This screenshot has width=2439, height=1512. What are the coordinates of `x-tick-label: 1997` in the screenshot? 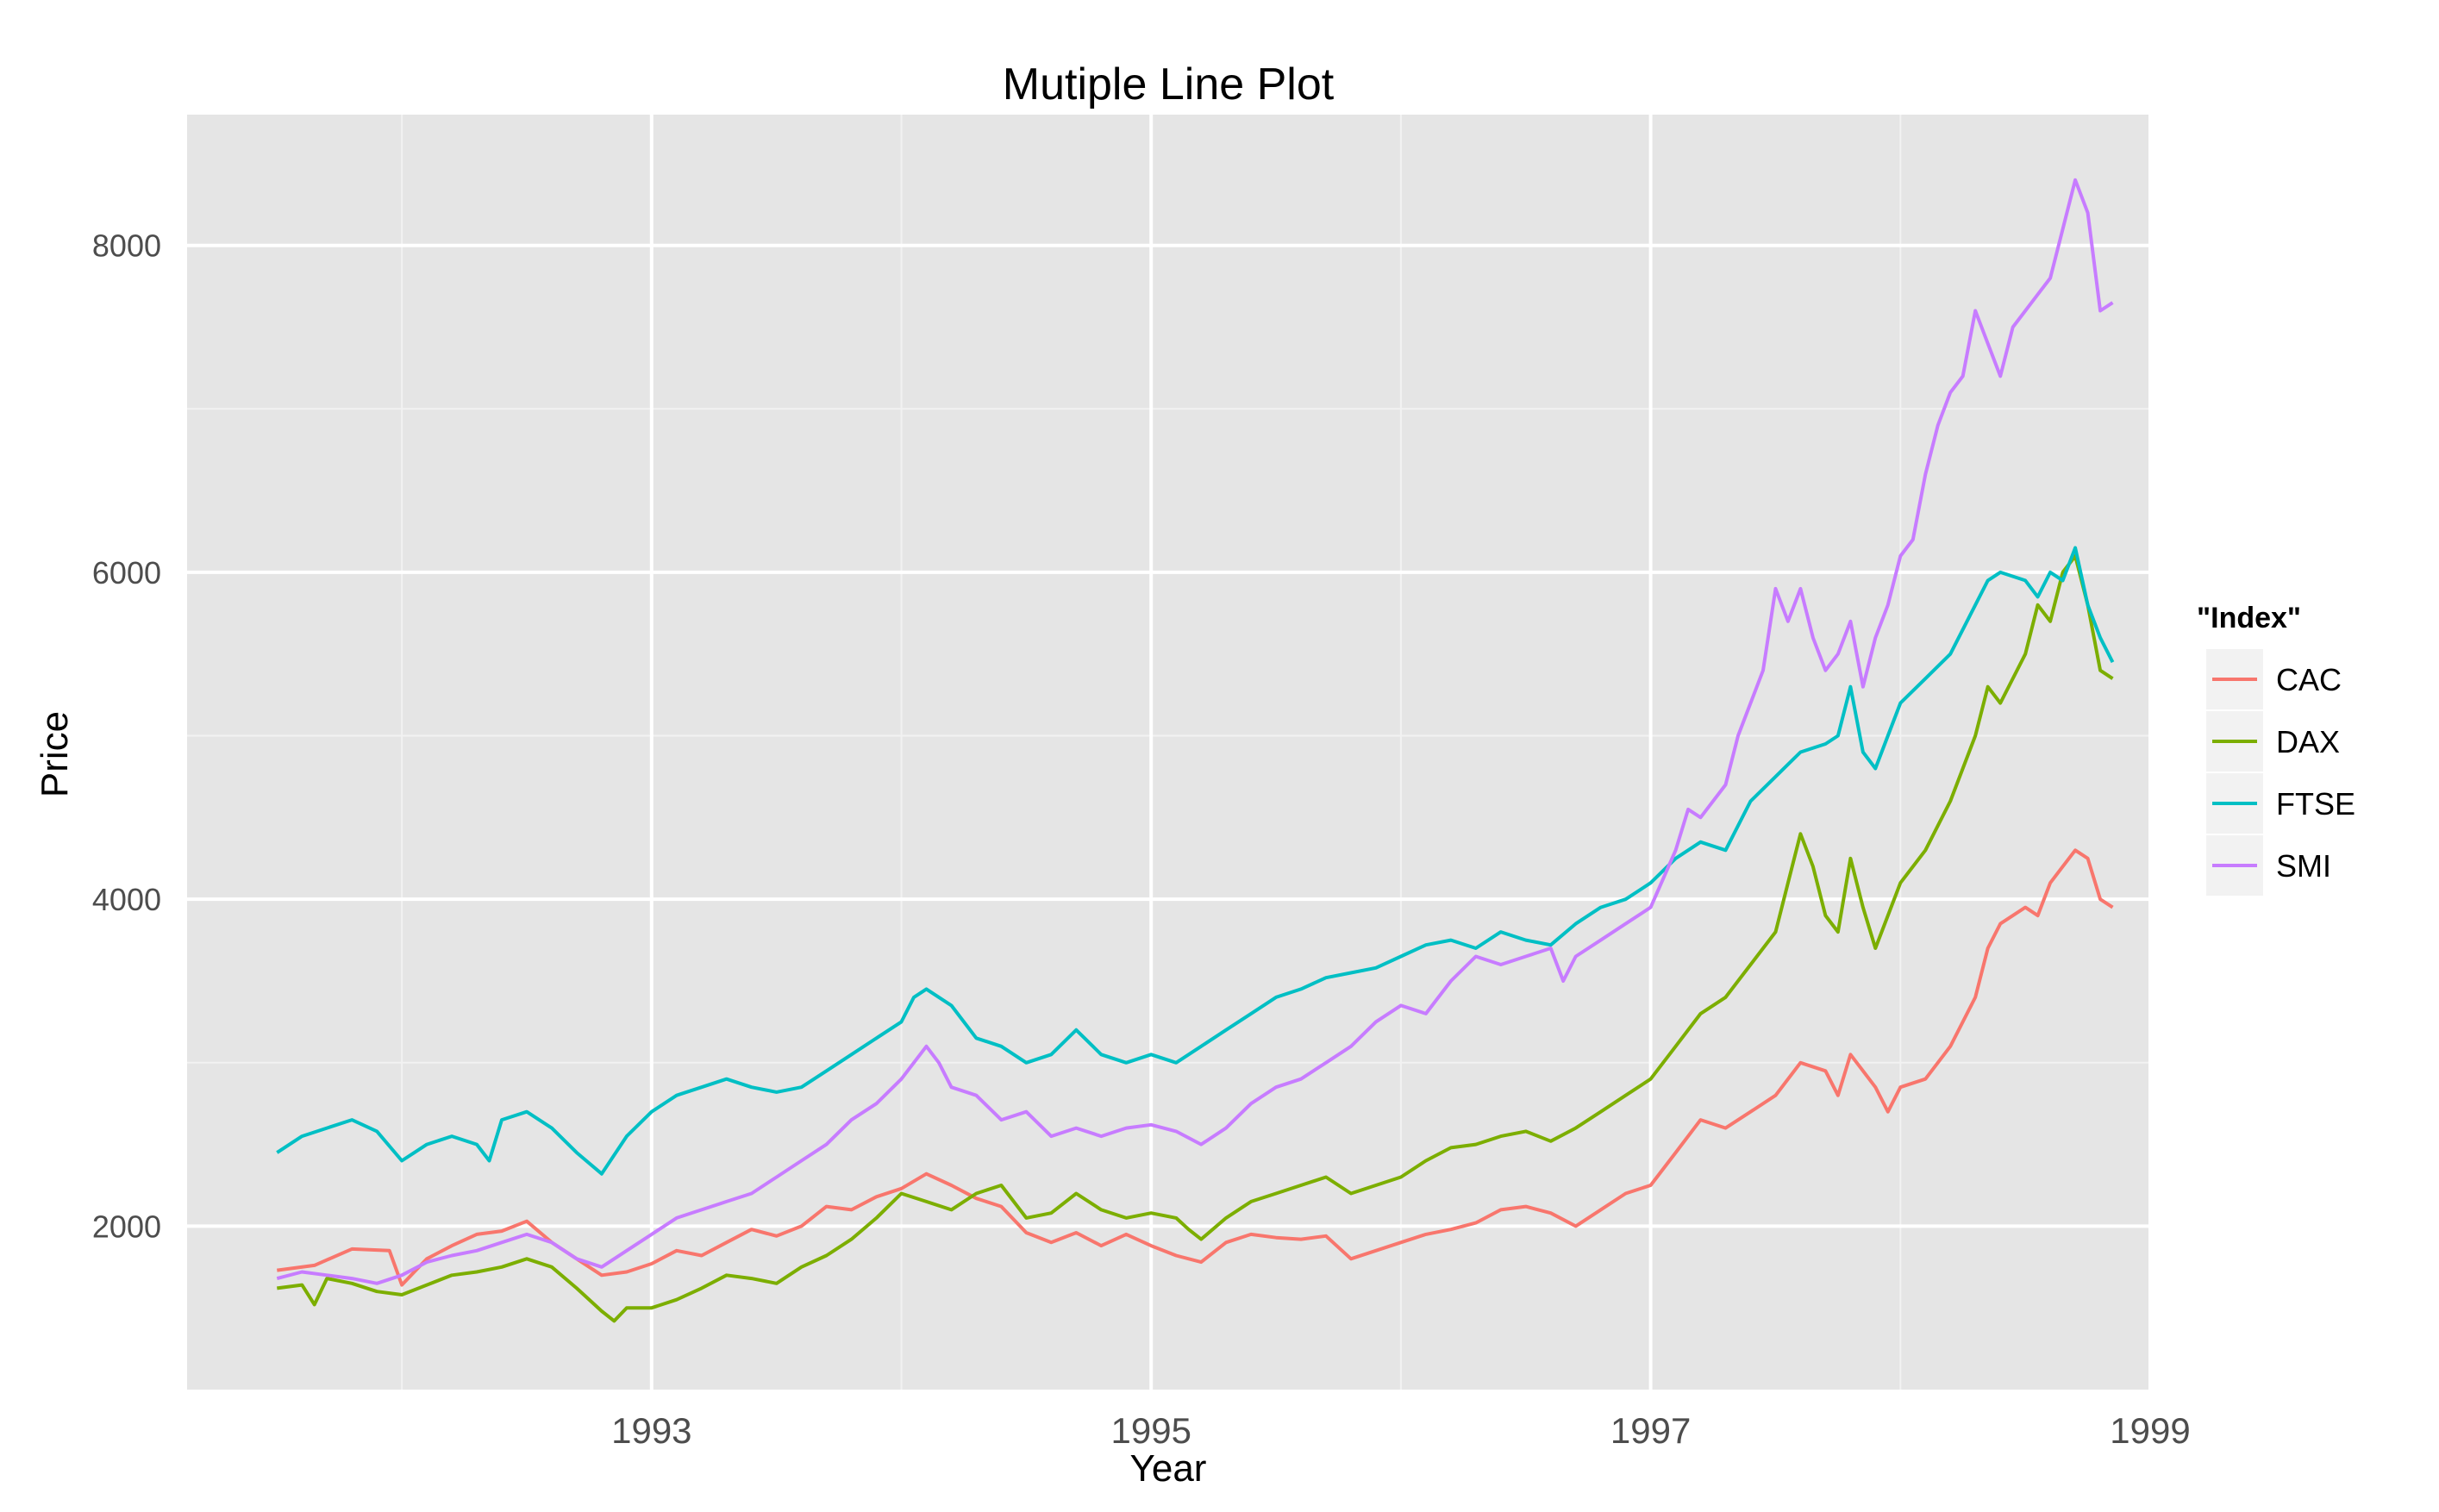 It's located at (1650, 1430).